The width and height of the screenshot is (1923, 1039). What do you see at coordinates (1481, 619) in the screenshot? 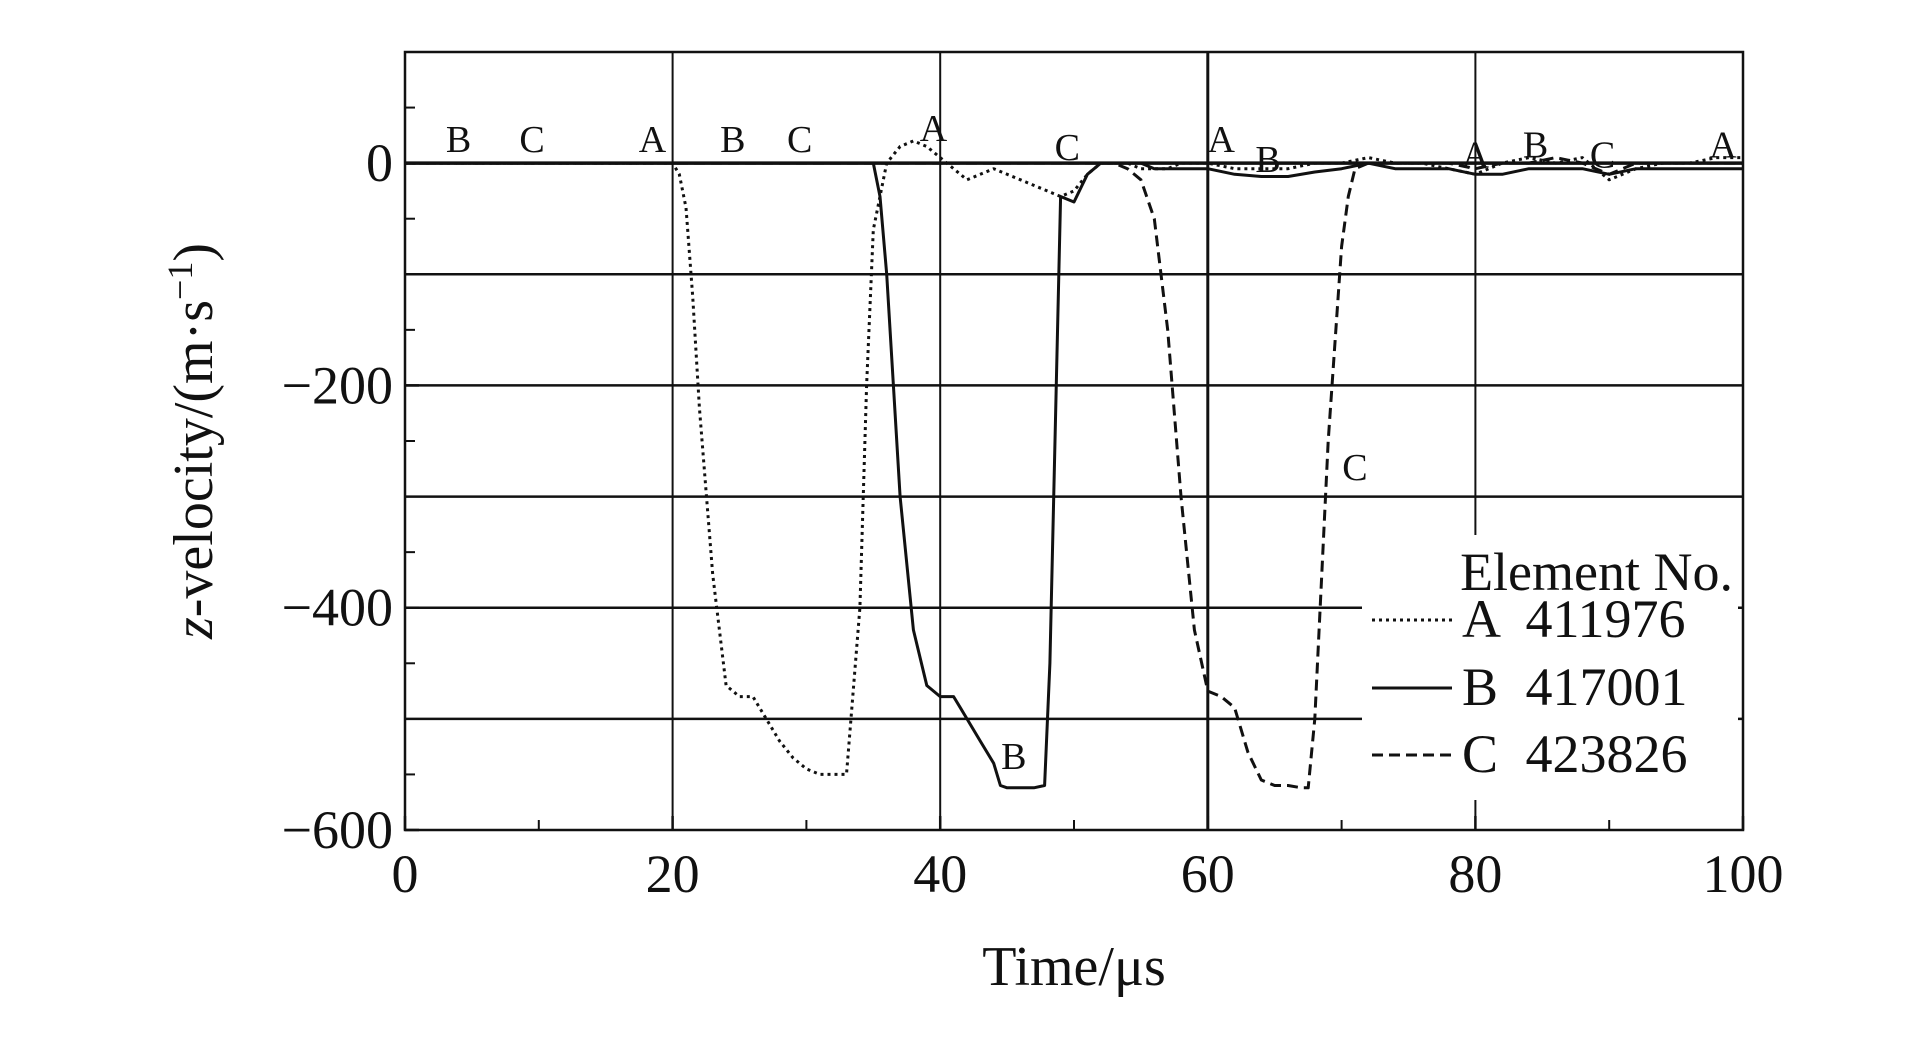
I see `legend-letter-a: A` at bounding box center [1481, 619].